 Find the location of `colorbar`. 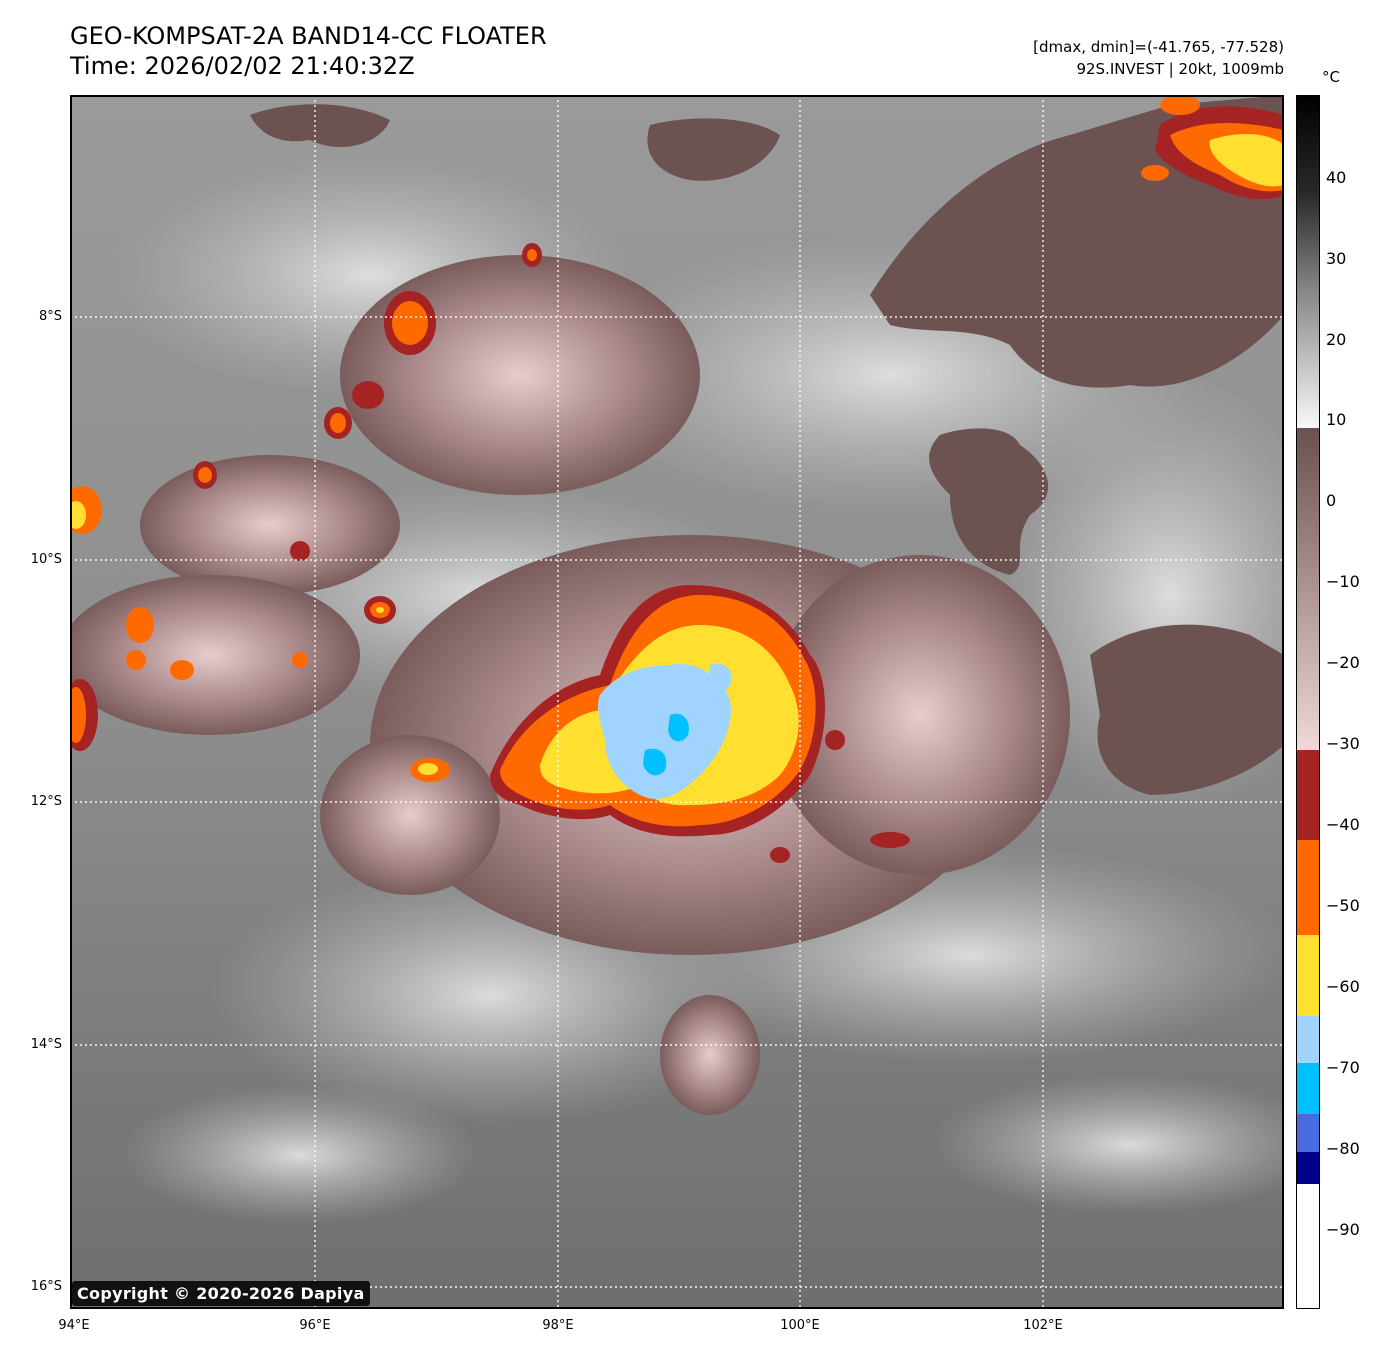

colorbar is located at coordinates (1308, 702).